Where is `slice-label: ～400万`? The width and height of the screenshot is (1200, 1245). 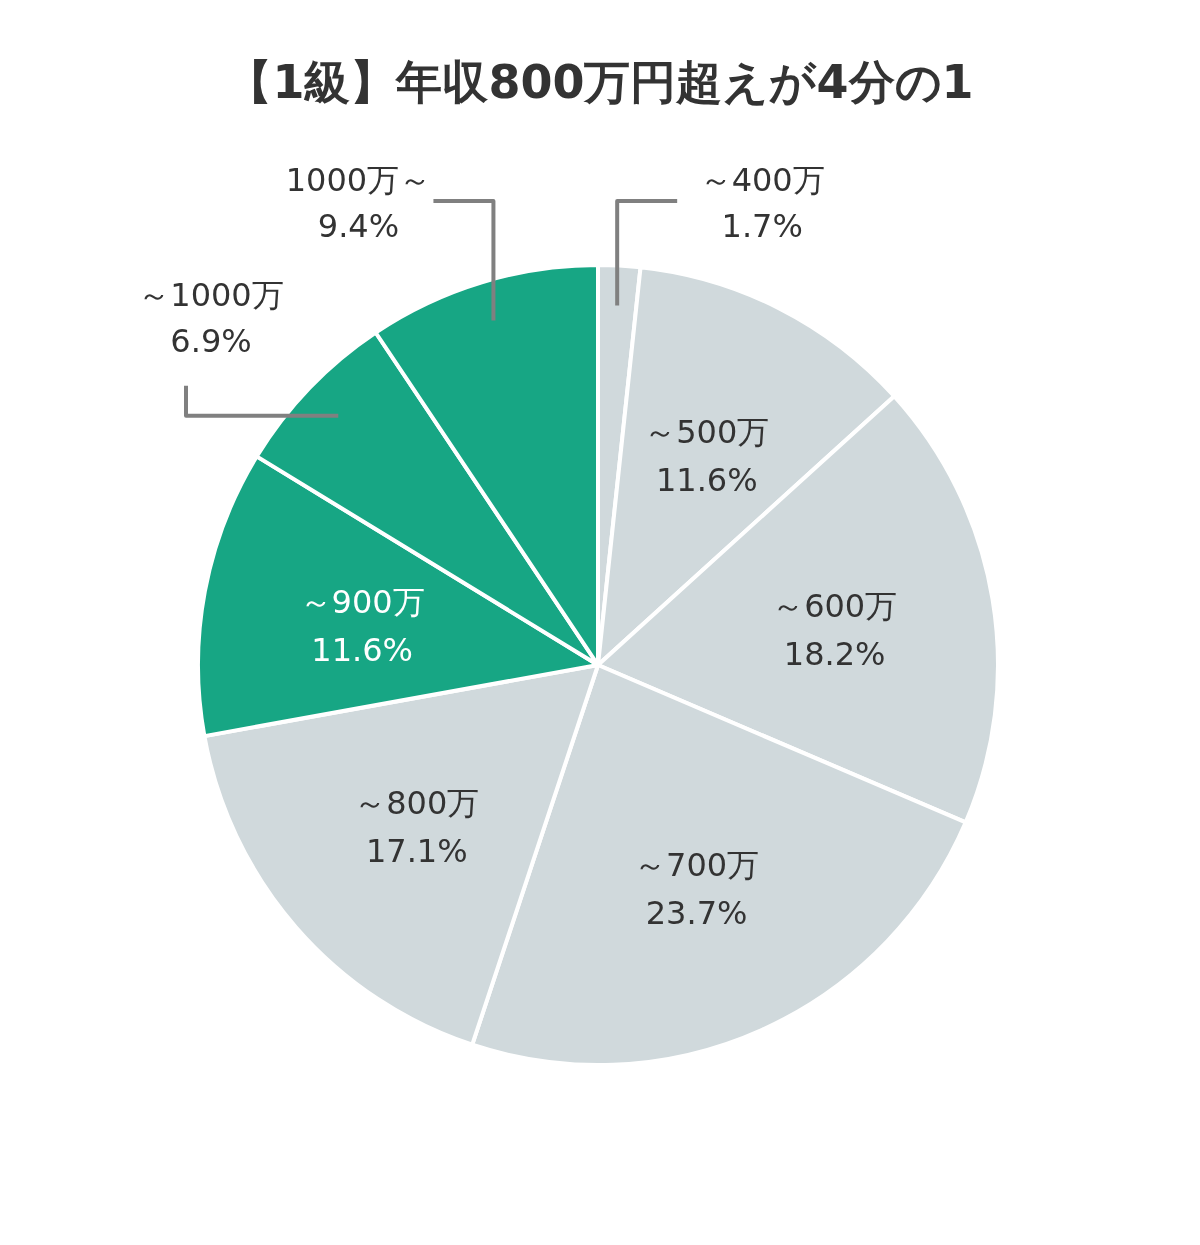
slice-label: ～400万 is located at coordinates (762, 180).